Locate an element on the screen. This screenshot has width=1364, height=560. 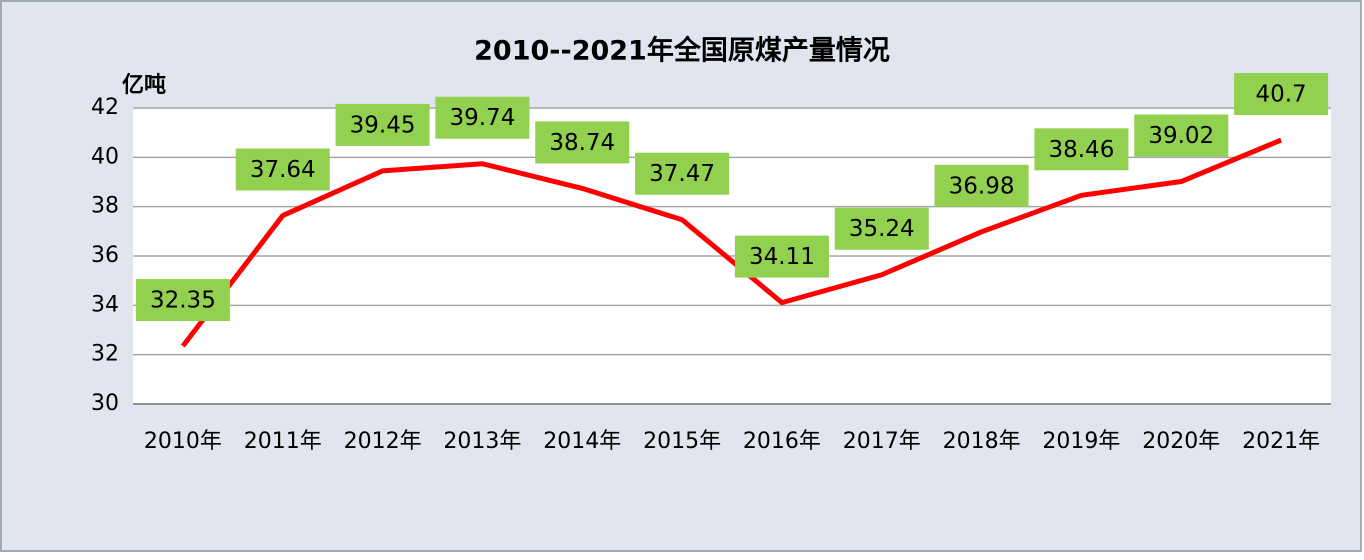
x-tick-label: 2020年 is located at coordinates (1181, 441).